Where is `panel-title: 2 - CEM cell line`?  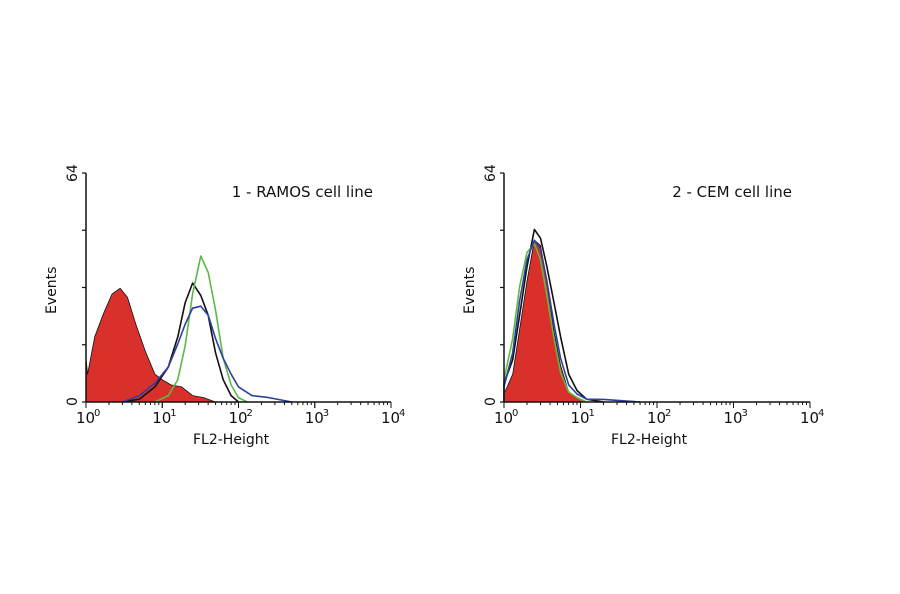 panel-title: 2 - CEM cell line is located at coordinates (732, 192).